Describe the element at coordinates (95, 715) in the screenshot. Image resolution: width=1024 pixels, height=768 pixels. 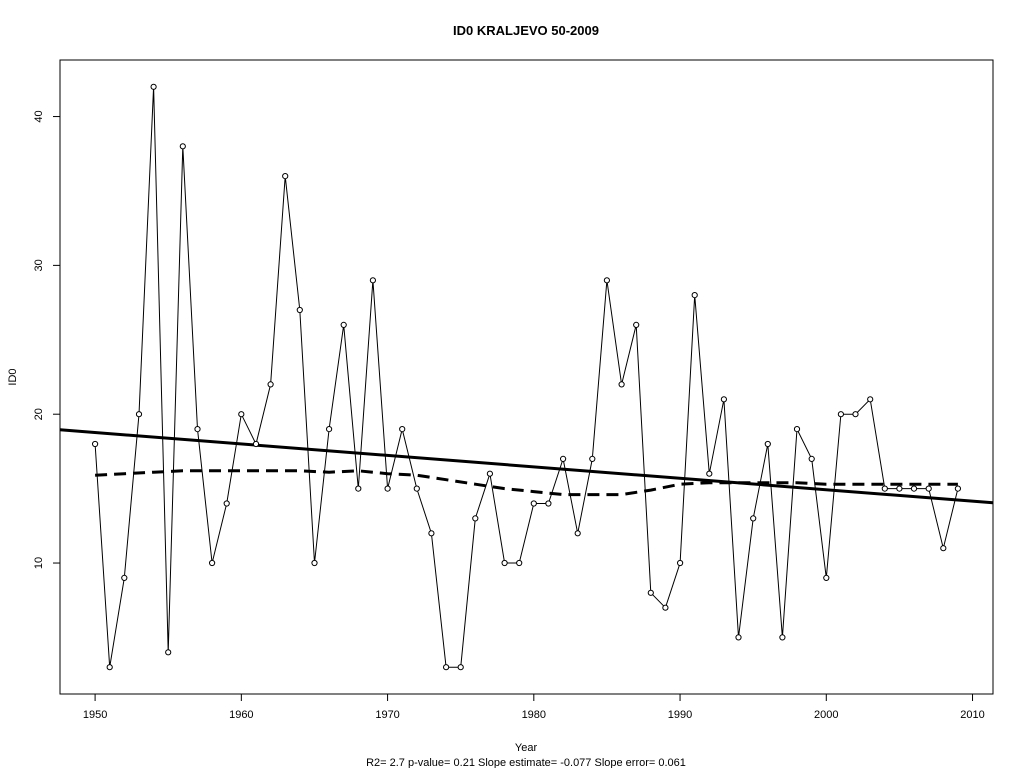
I see `x-tick-label: 1950` at that location.